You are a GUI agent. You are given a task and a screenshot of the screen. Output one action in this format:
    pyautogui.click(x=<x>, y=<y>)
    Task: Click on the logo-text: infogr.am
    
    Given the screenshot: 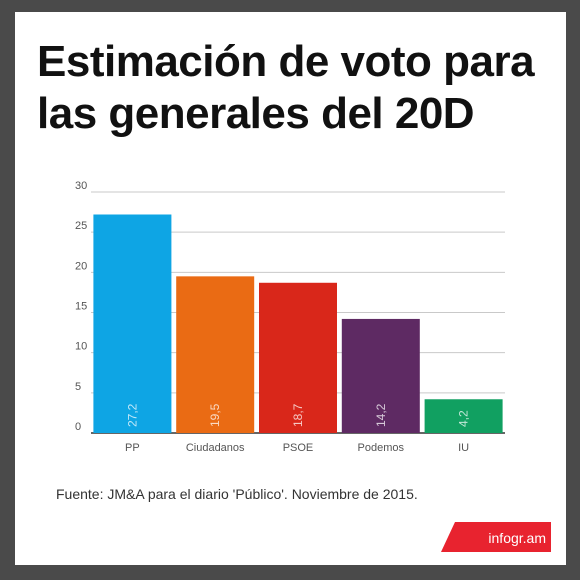 What is the action you would take?
    pyautogui.click(x=517, y=538)
    